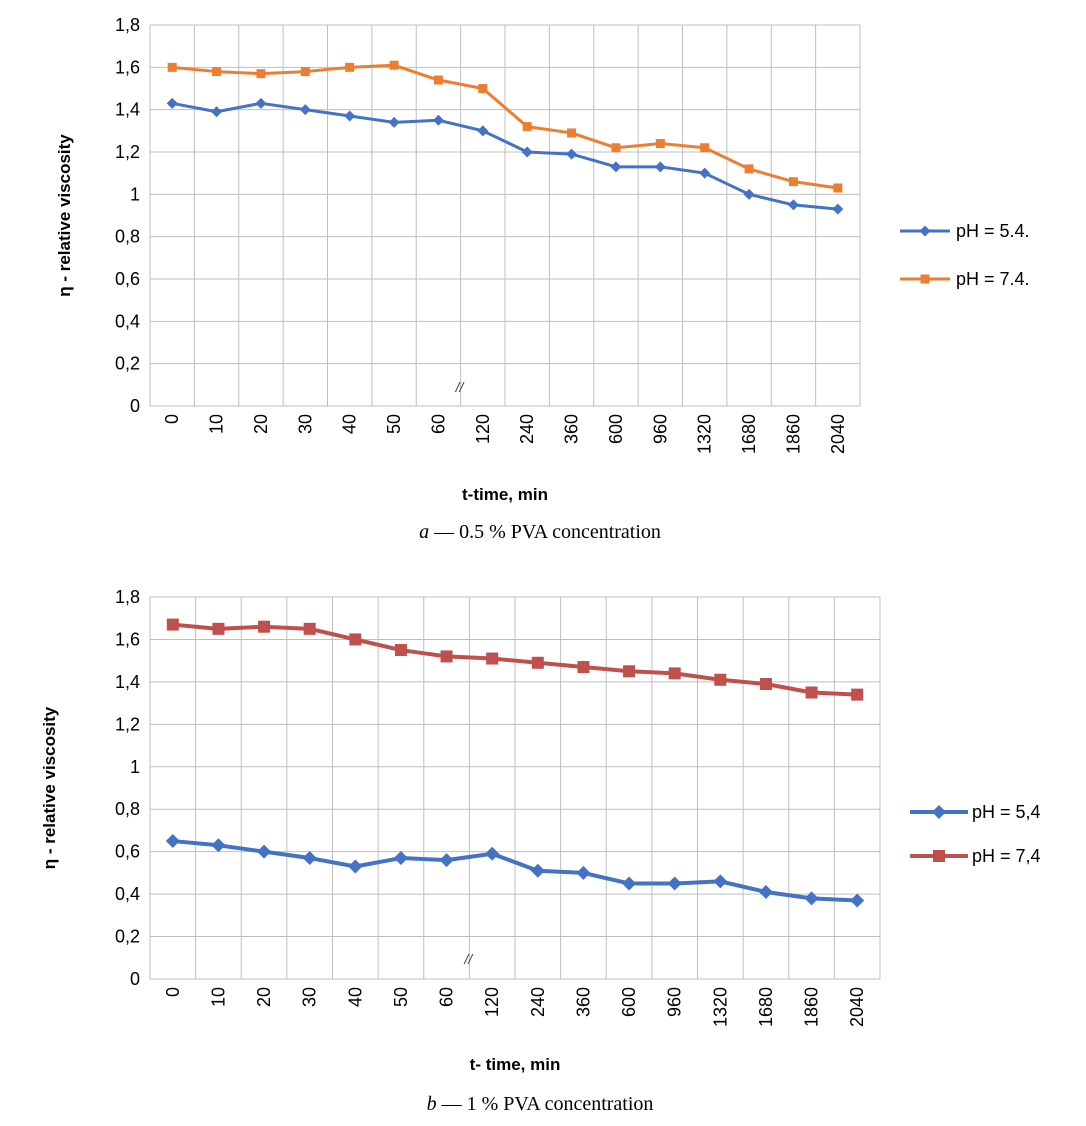 The height and width of the screenshot is (1126, 1086). I want to click on chart-a-series, so click(505, 137).